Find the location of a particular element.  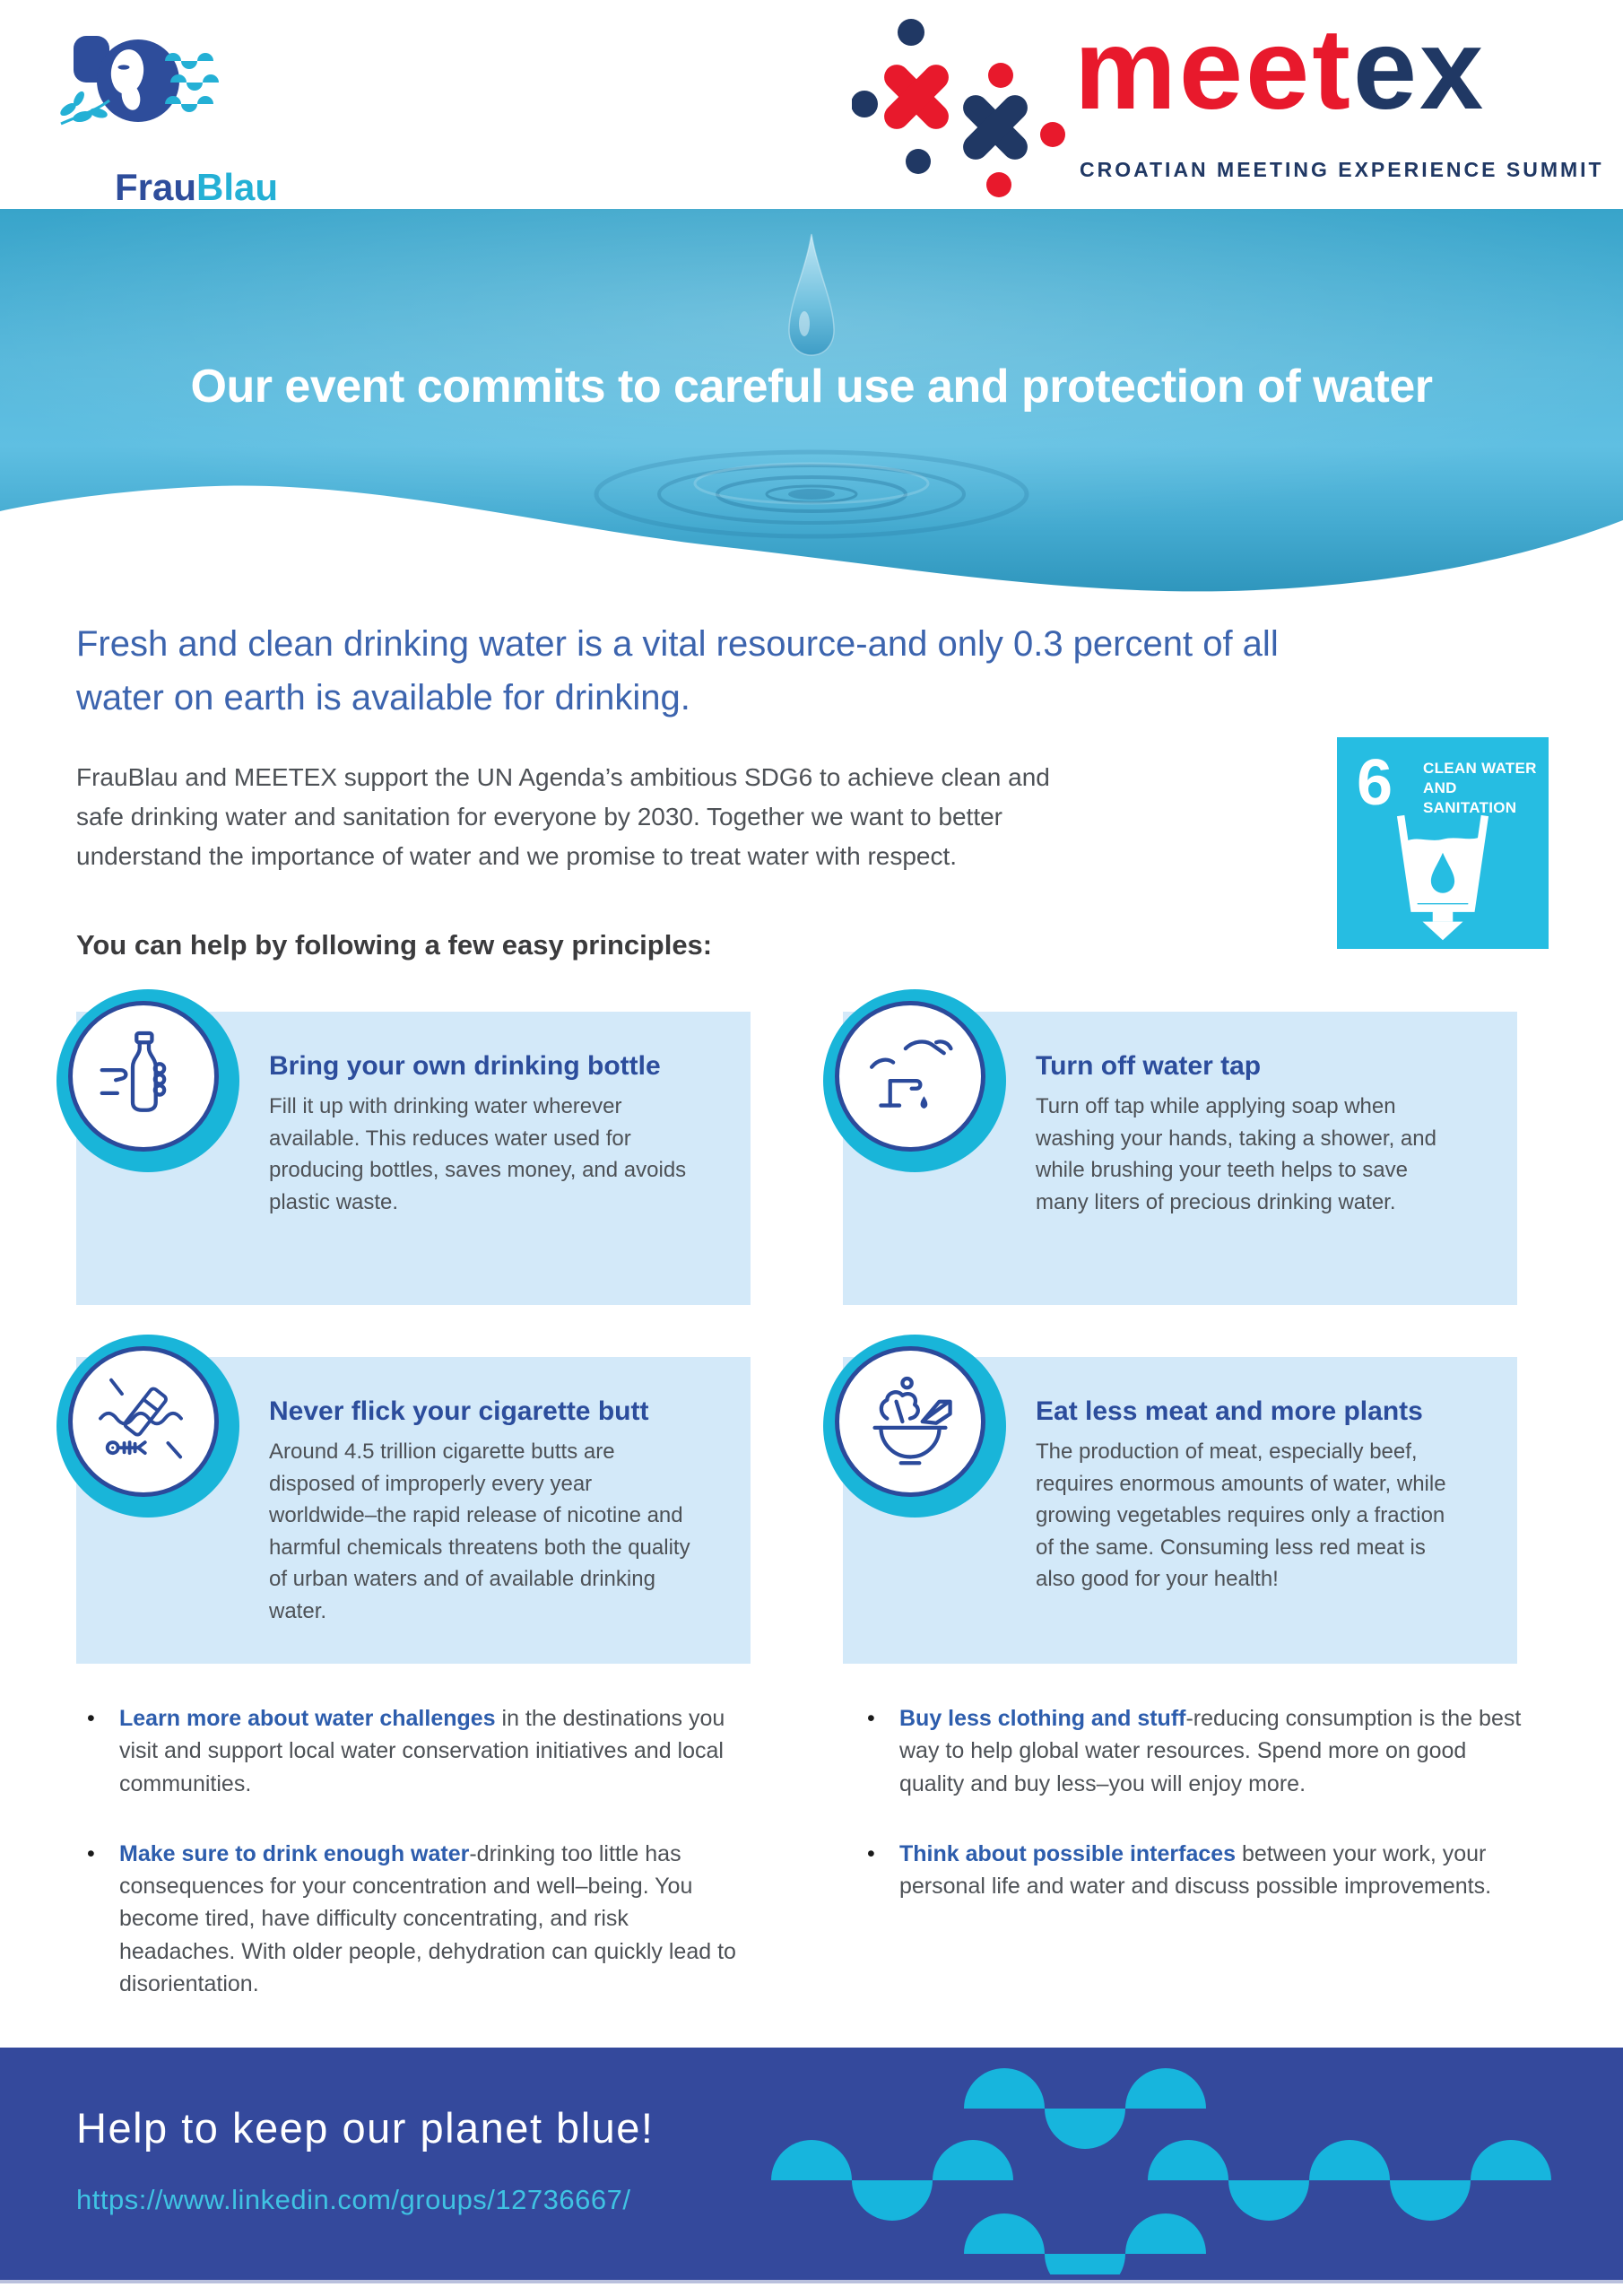

tip-lead: Think about possible interfaces is located at coordinates (1068, 1853).